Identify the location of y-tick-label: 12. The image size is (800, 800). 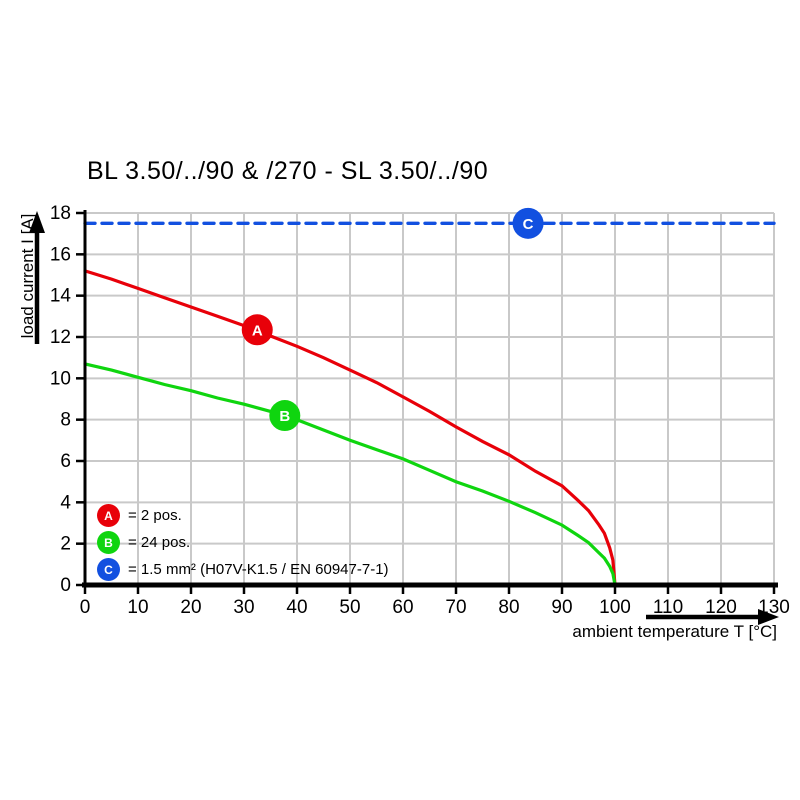
(60, 337).